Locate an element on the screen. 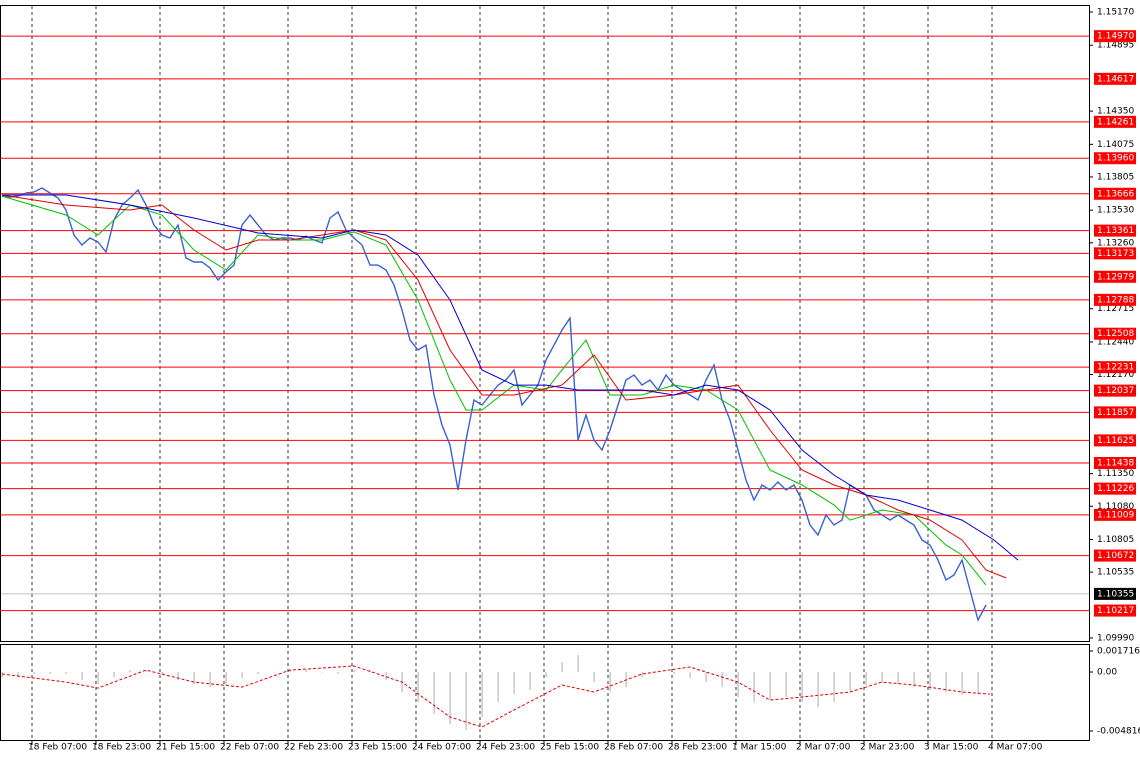 The height and width of the screenshot is (757, 1140). level-label: 1.14261 is located at coordinates (1115, 122).